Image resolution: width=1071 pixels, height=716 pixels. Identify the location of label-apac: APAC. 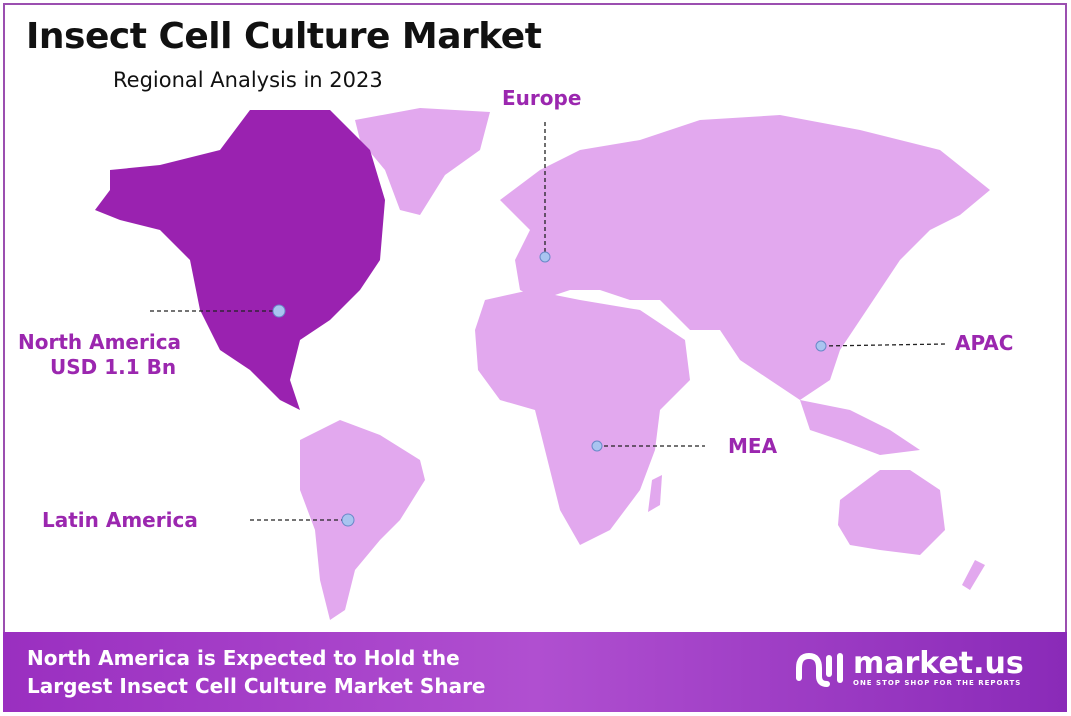
(984, 343).